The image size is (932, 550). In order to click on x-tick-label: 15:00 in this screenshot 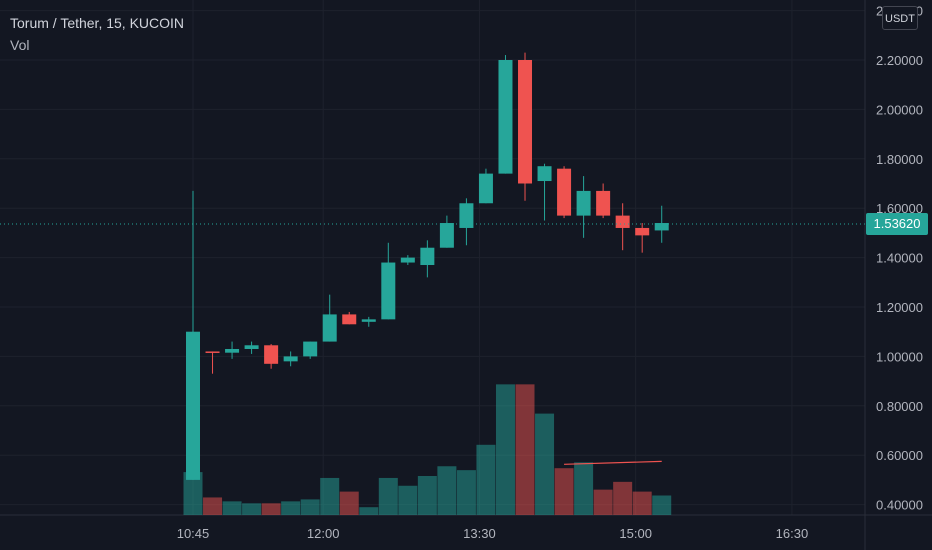, I will do `click(635, 533)`.